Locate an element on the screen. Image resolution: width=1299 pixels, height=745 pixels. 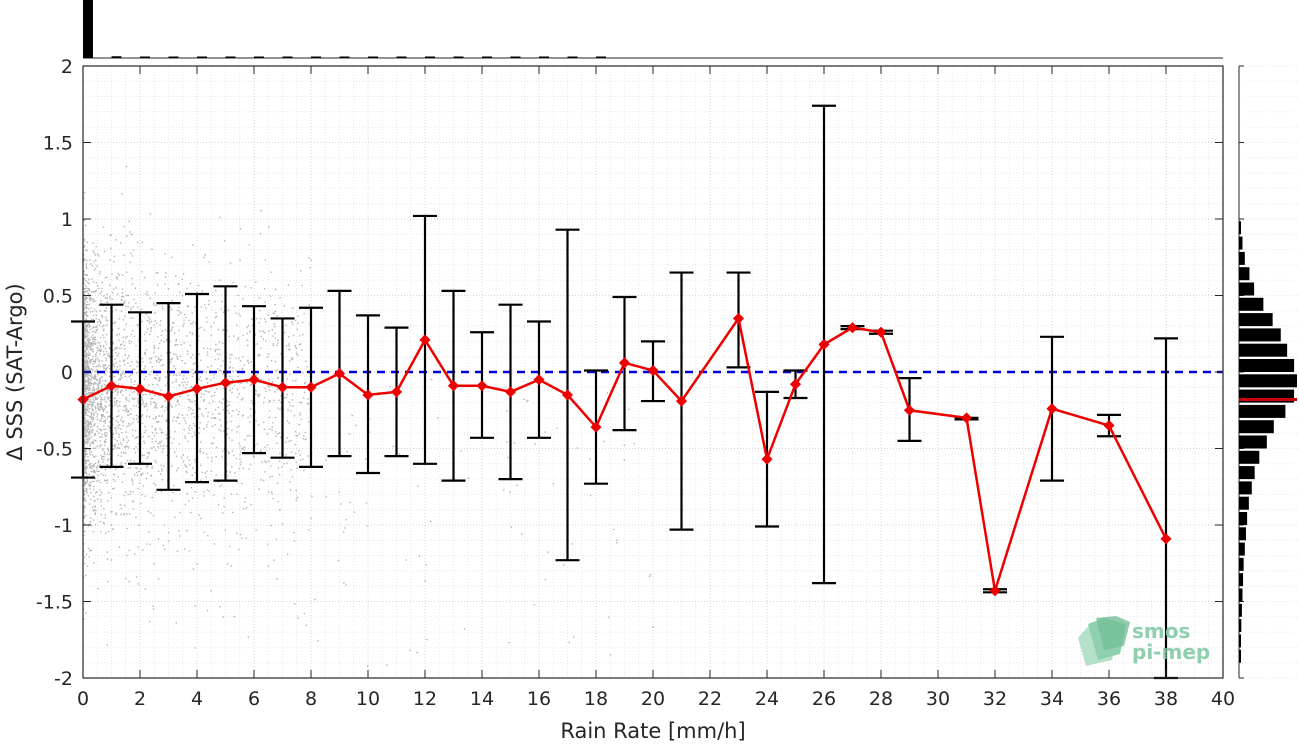
x-tick-label: 26 is located at coordinates (824, 699).